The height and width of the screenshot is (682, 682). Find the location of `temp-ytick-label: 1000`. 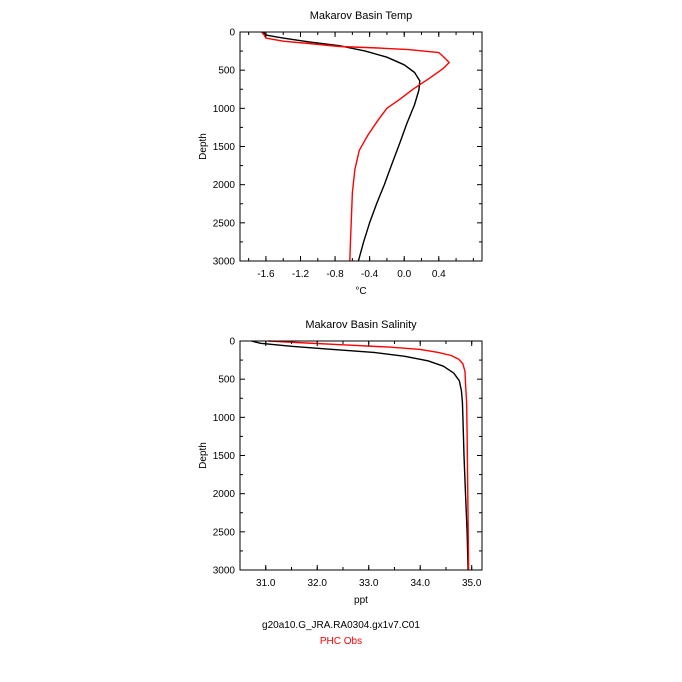

temp-ytick-label: 1000 is located at coordinates (224, 109).